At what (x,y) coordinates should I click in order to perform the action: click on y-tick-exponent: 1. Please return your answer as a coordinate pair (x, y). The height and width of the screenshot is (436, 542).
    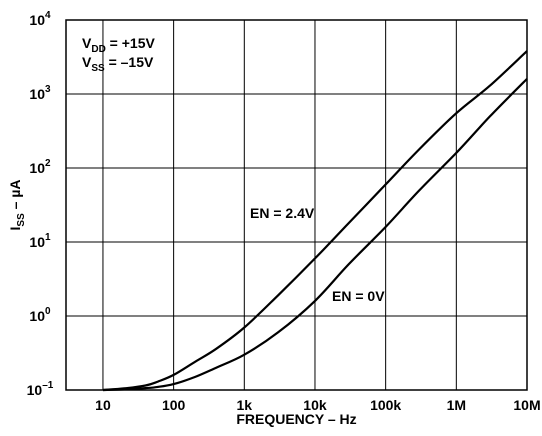
    Looking at the image, I should click on (48, 237).